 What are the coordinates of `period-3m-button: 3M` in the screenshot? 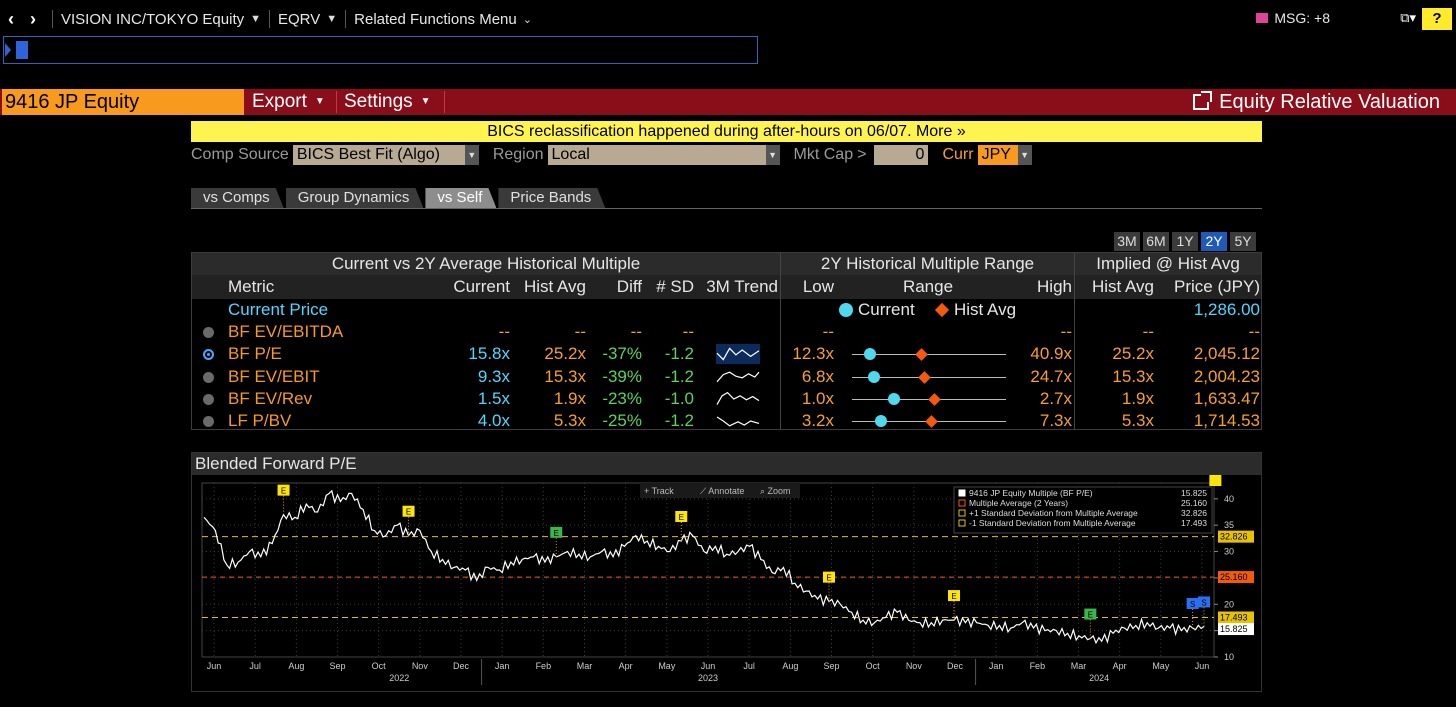 It's located at (1127, 241).